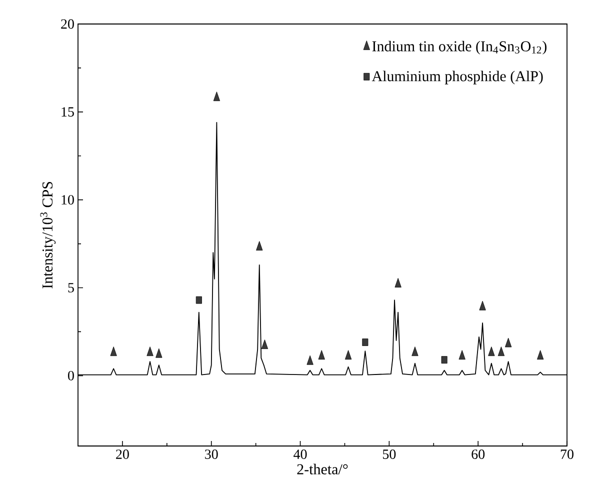 The width and height of the screenshot is (607, 486). What do you see at coordinates (300, 454) in the screenshot?
I see `x-tick-label: 40` at bounding box center [300, 454].